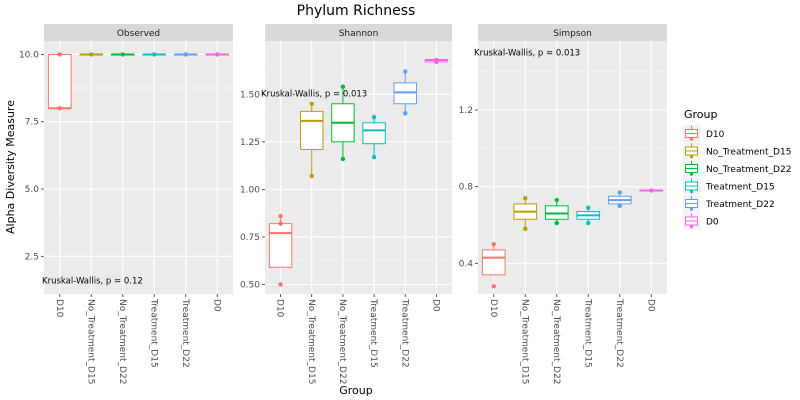 Image resolution: width=800 pixels, height=400 pixels. Describe the element at coordinates (466, 264) in the screenshot. I see `y-tick-label: 0.4` at that location.